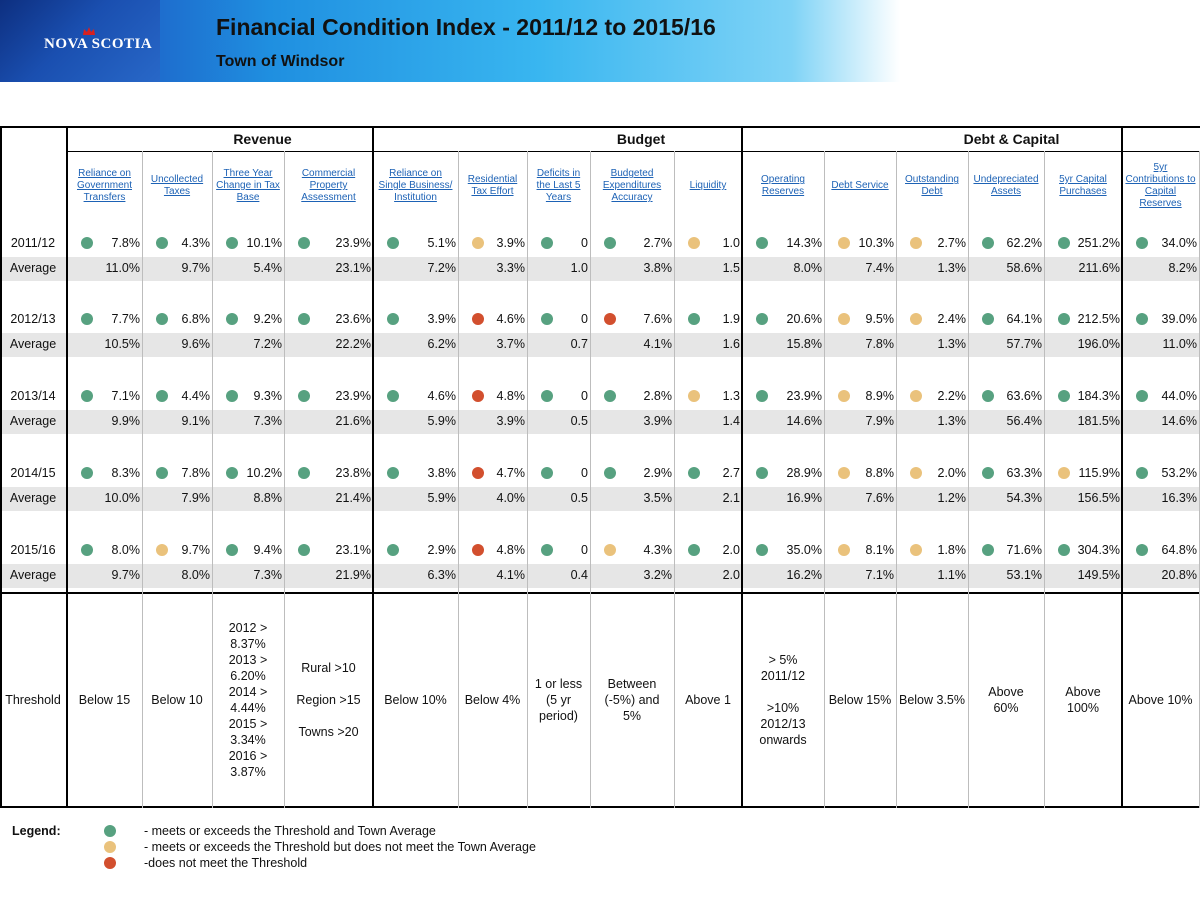  Describe the element at coordinates (658, 319) in the screenshot. I see `indicator-value: 7.6%` at that location.